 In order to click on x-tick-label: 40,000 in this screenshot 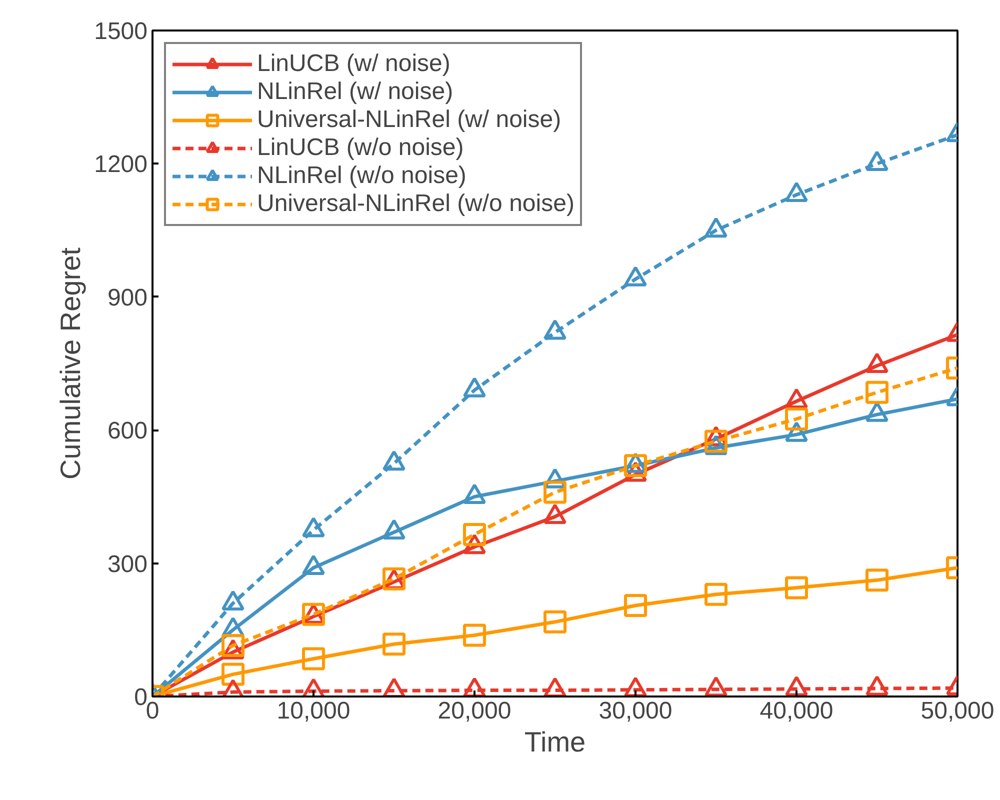, I will do `click(797, 711)`.